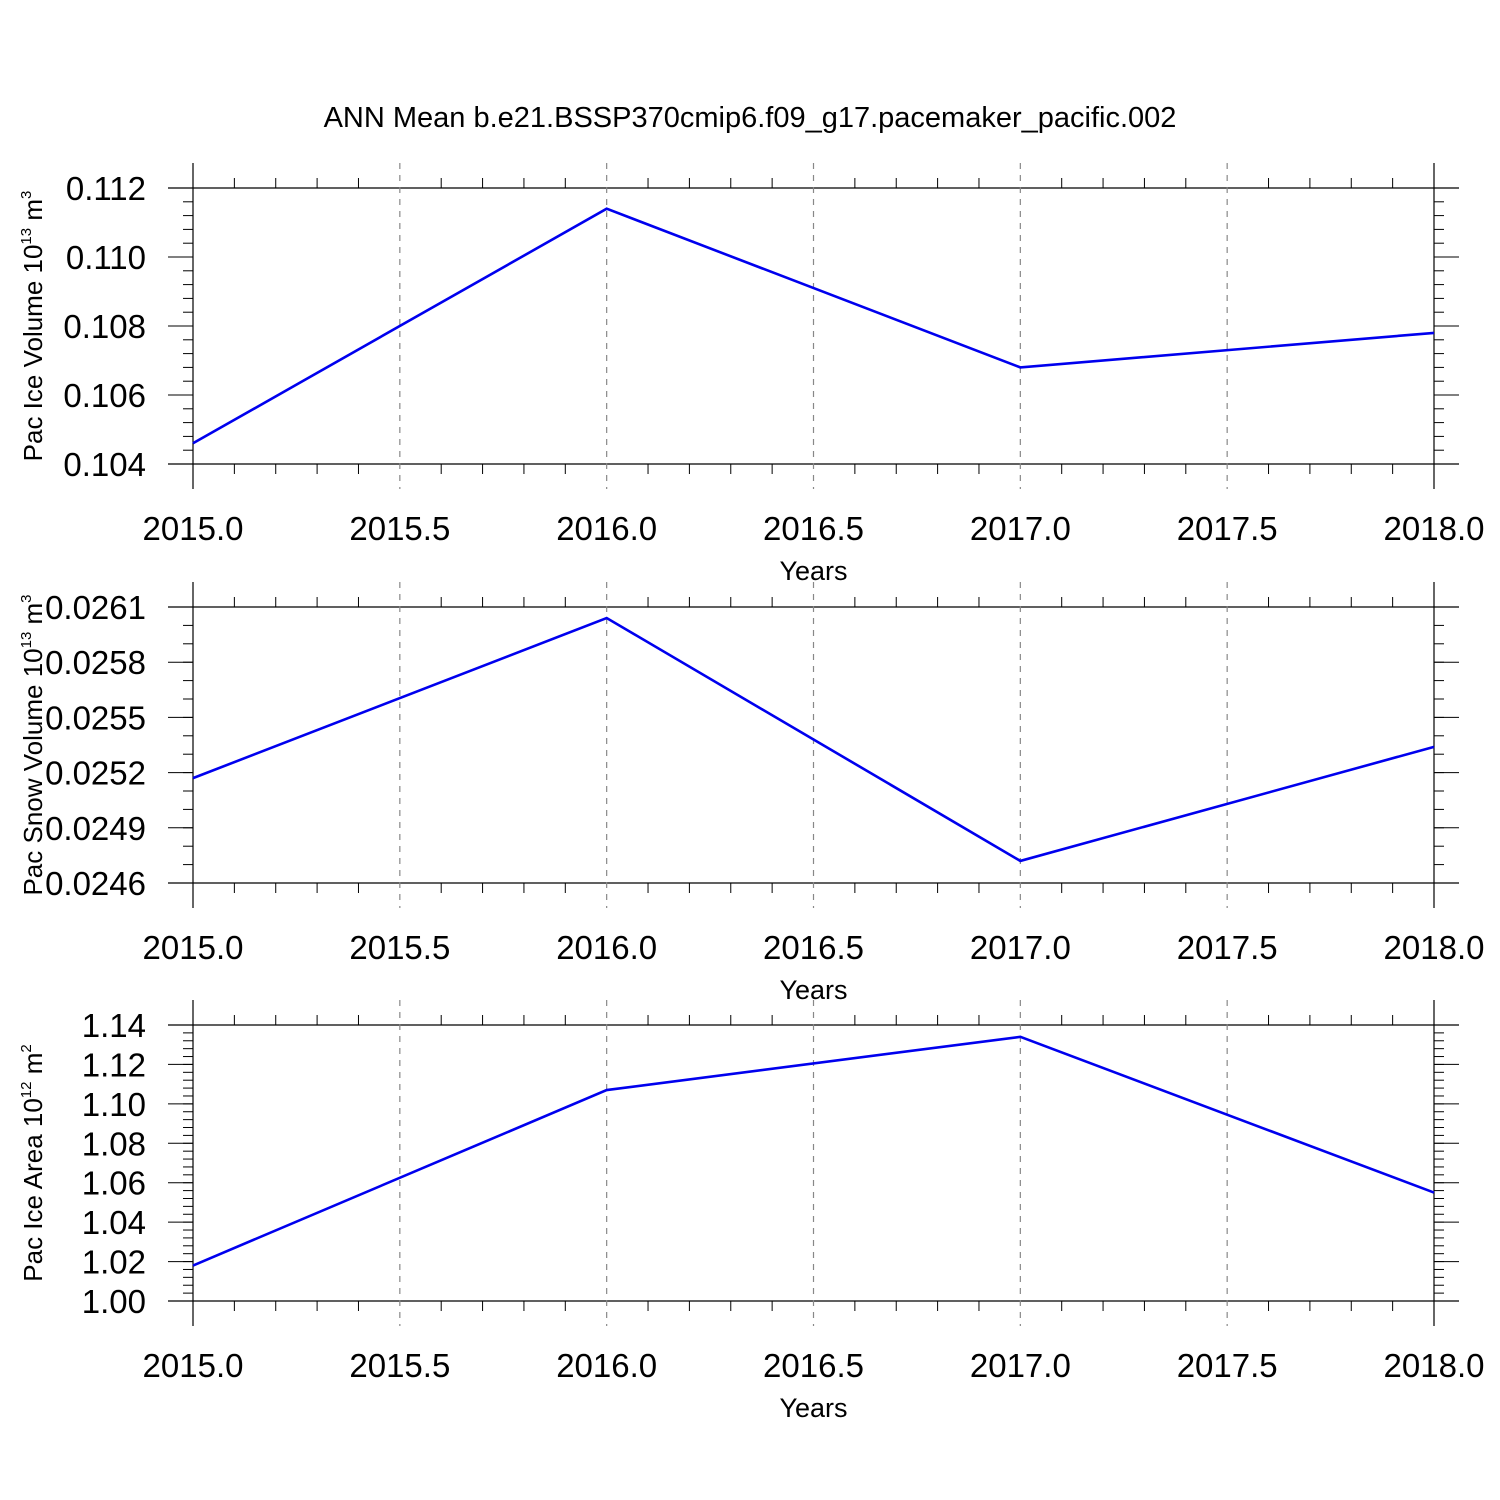 Image resolution: width=1500 pixels, height=1500 pixels. What do you see at coordinates (104, 326) in the screenshot?
I see `y-tick-label: 0.108` at bounding box center [104, 326].